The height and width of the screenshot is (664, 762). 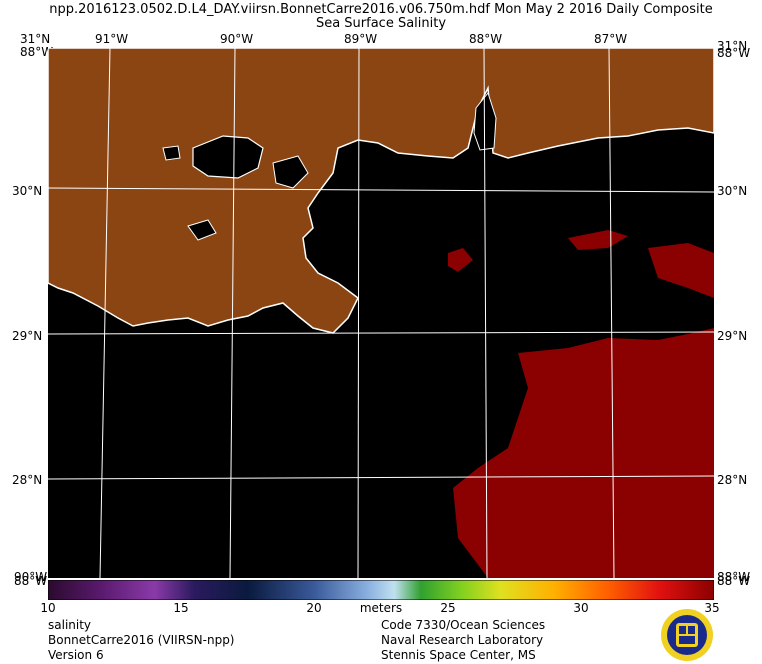 I want to click on lake-borgne, so click(x=290, y=172).